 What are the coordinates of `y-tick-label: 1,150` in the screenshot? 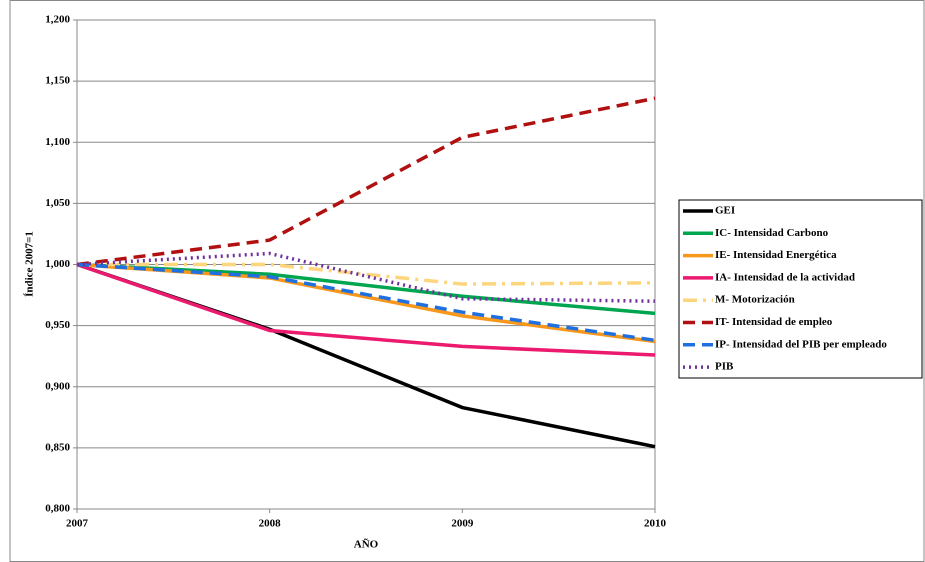 It's located at (57, 81).